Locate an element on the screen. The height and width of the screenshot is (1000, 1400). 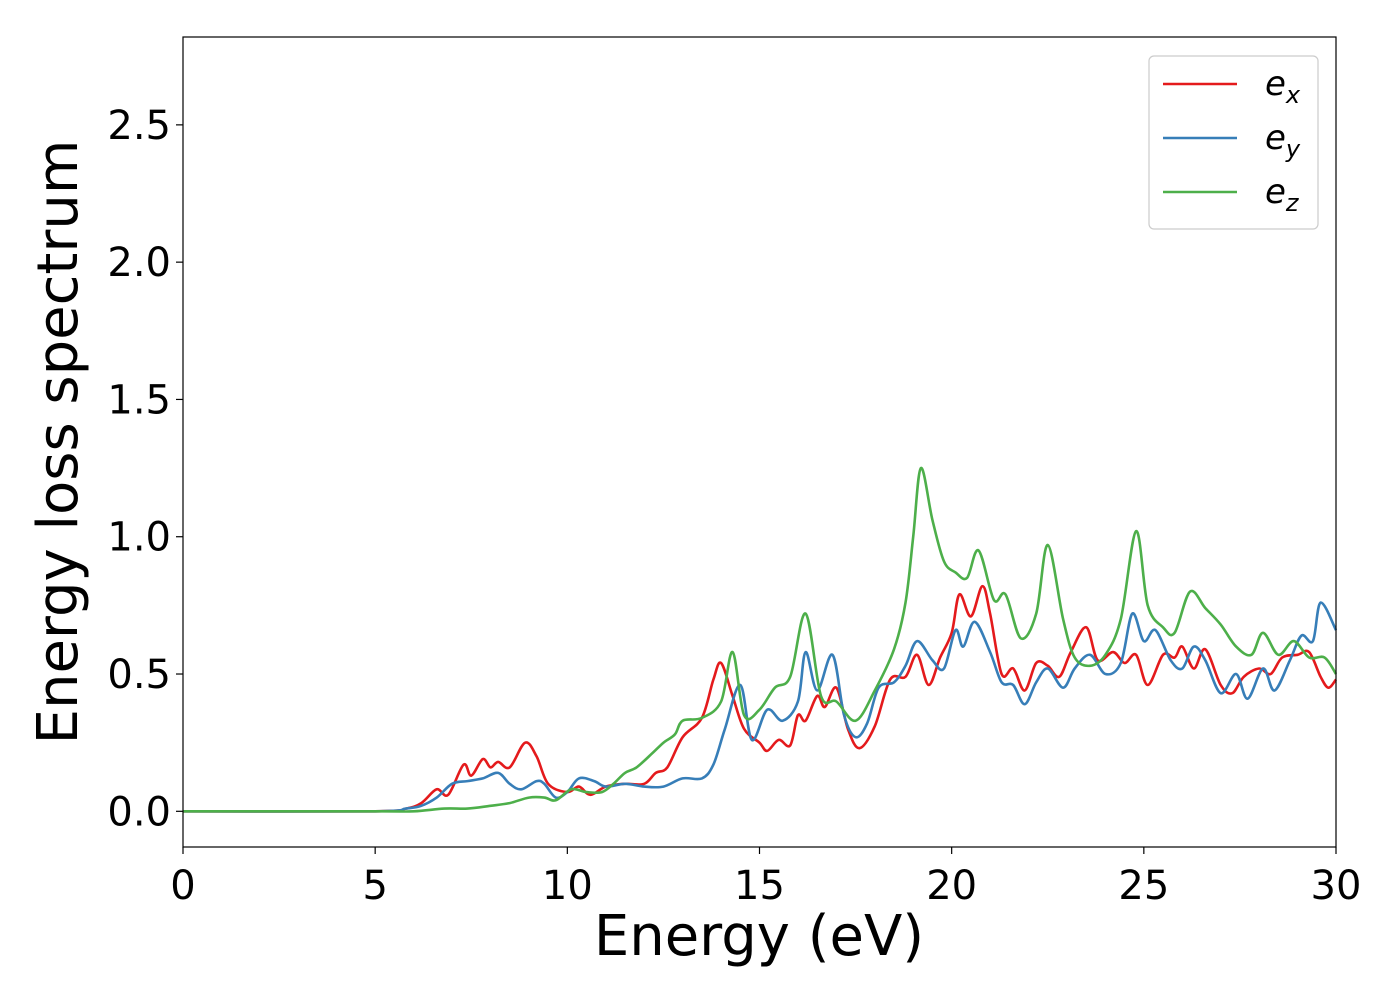
y-tick-label: 2.0 is located at coordinates (139, 263).